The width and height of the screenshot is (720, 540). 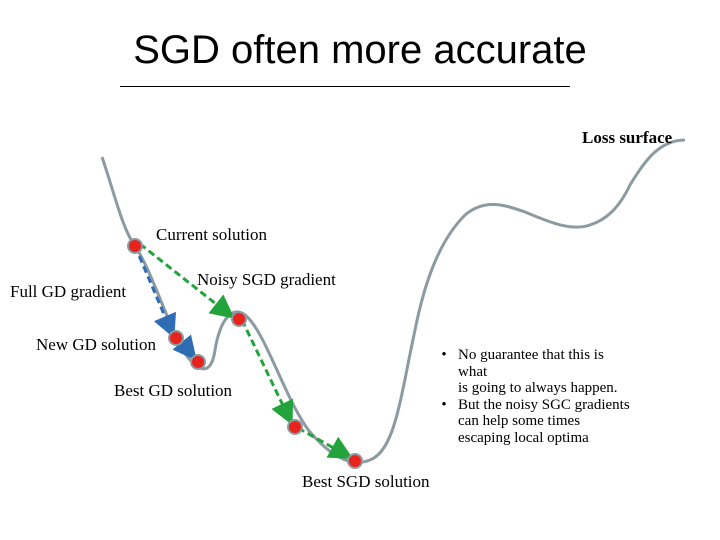 I want to click on note-line: can help some times, so click(x=519, y=421).